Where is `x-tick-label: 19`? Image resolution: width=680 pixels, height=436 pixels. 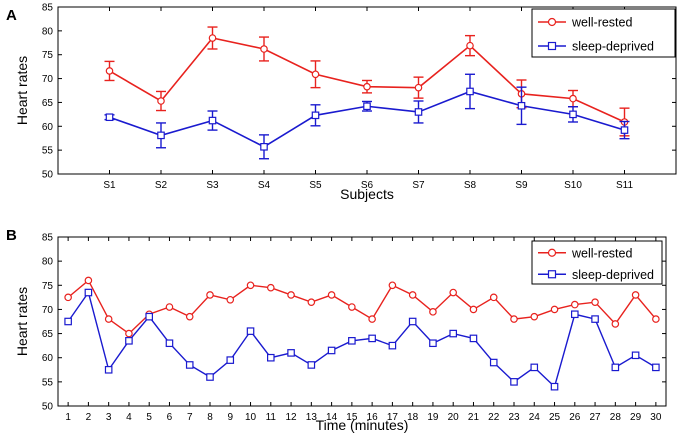
x-tick-label: 19 is located at coordinates (433, 417).